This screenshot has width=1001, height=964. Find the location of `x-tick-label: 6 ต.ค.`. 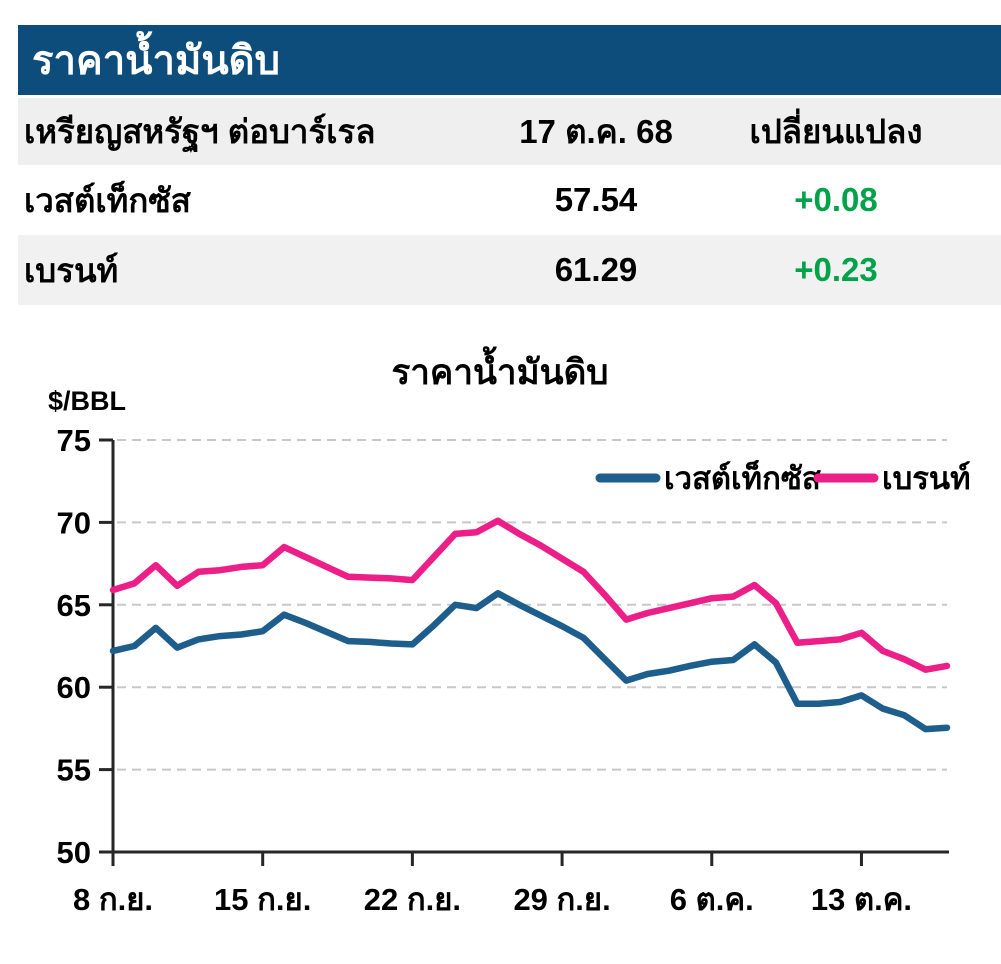

x-tick-label: 6 ต.ค. is located at coordinates (712, 899).